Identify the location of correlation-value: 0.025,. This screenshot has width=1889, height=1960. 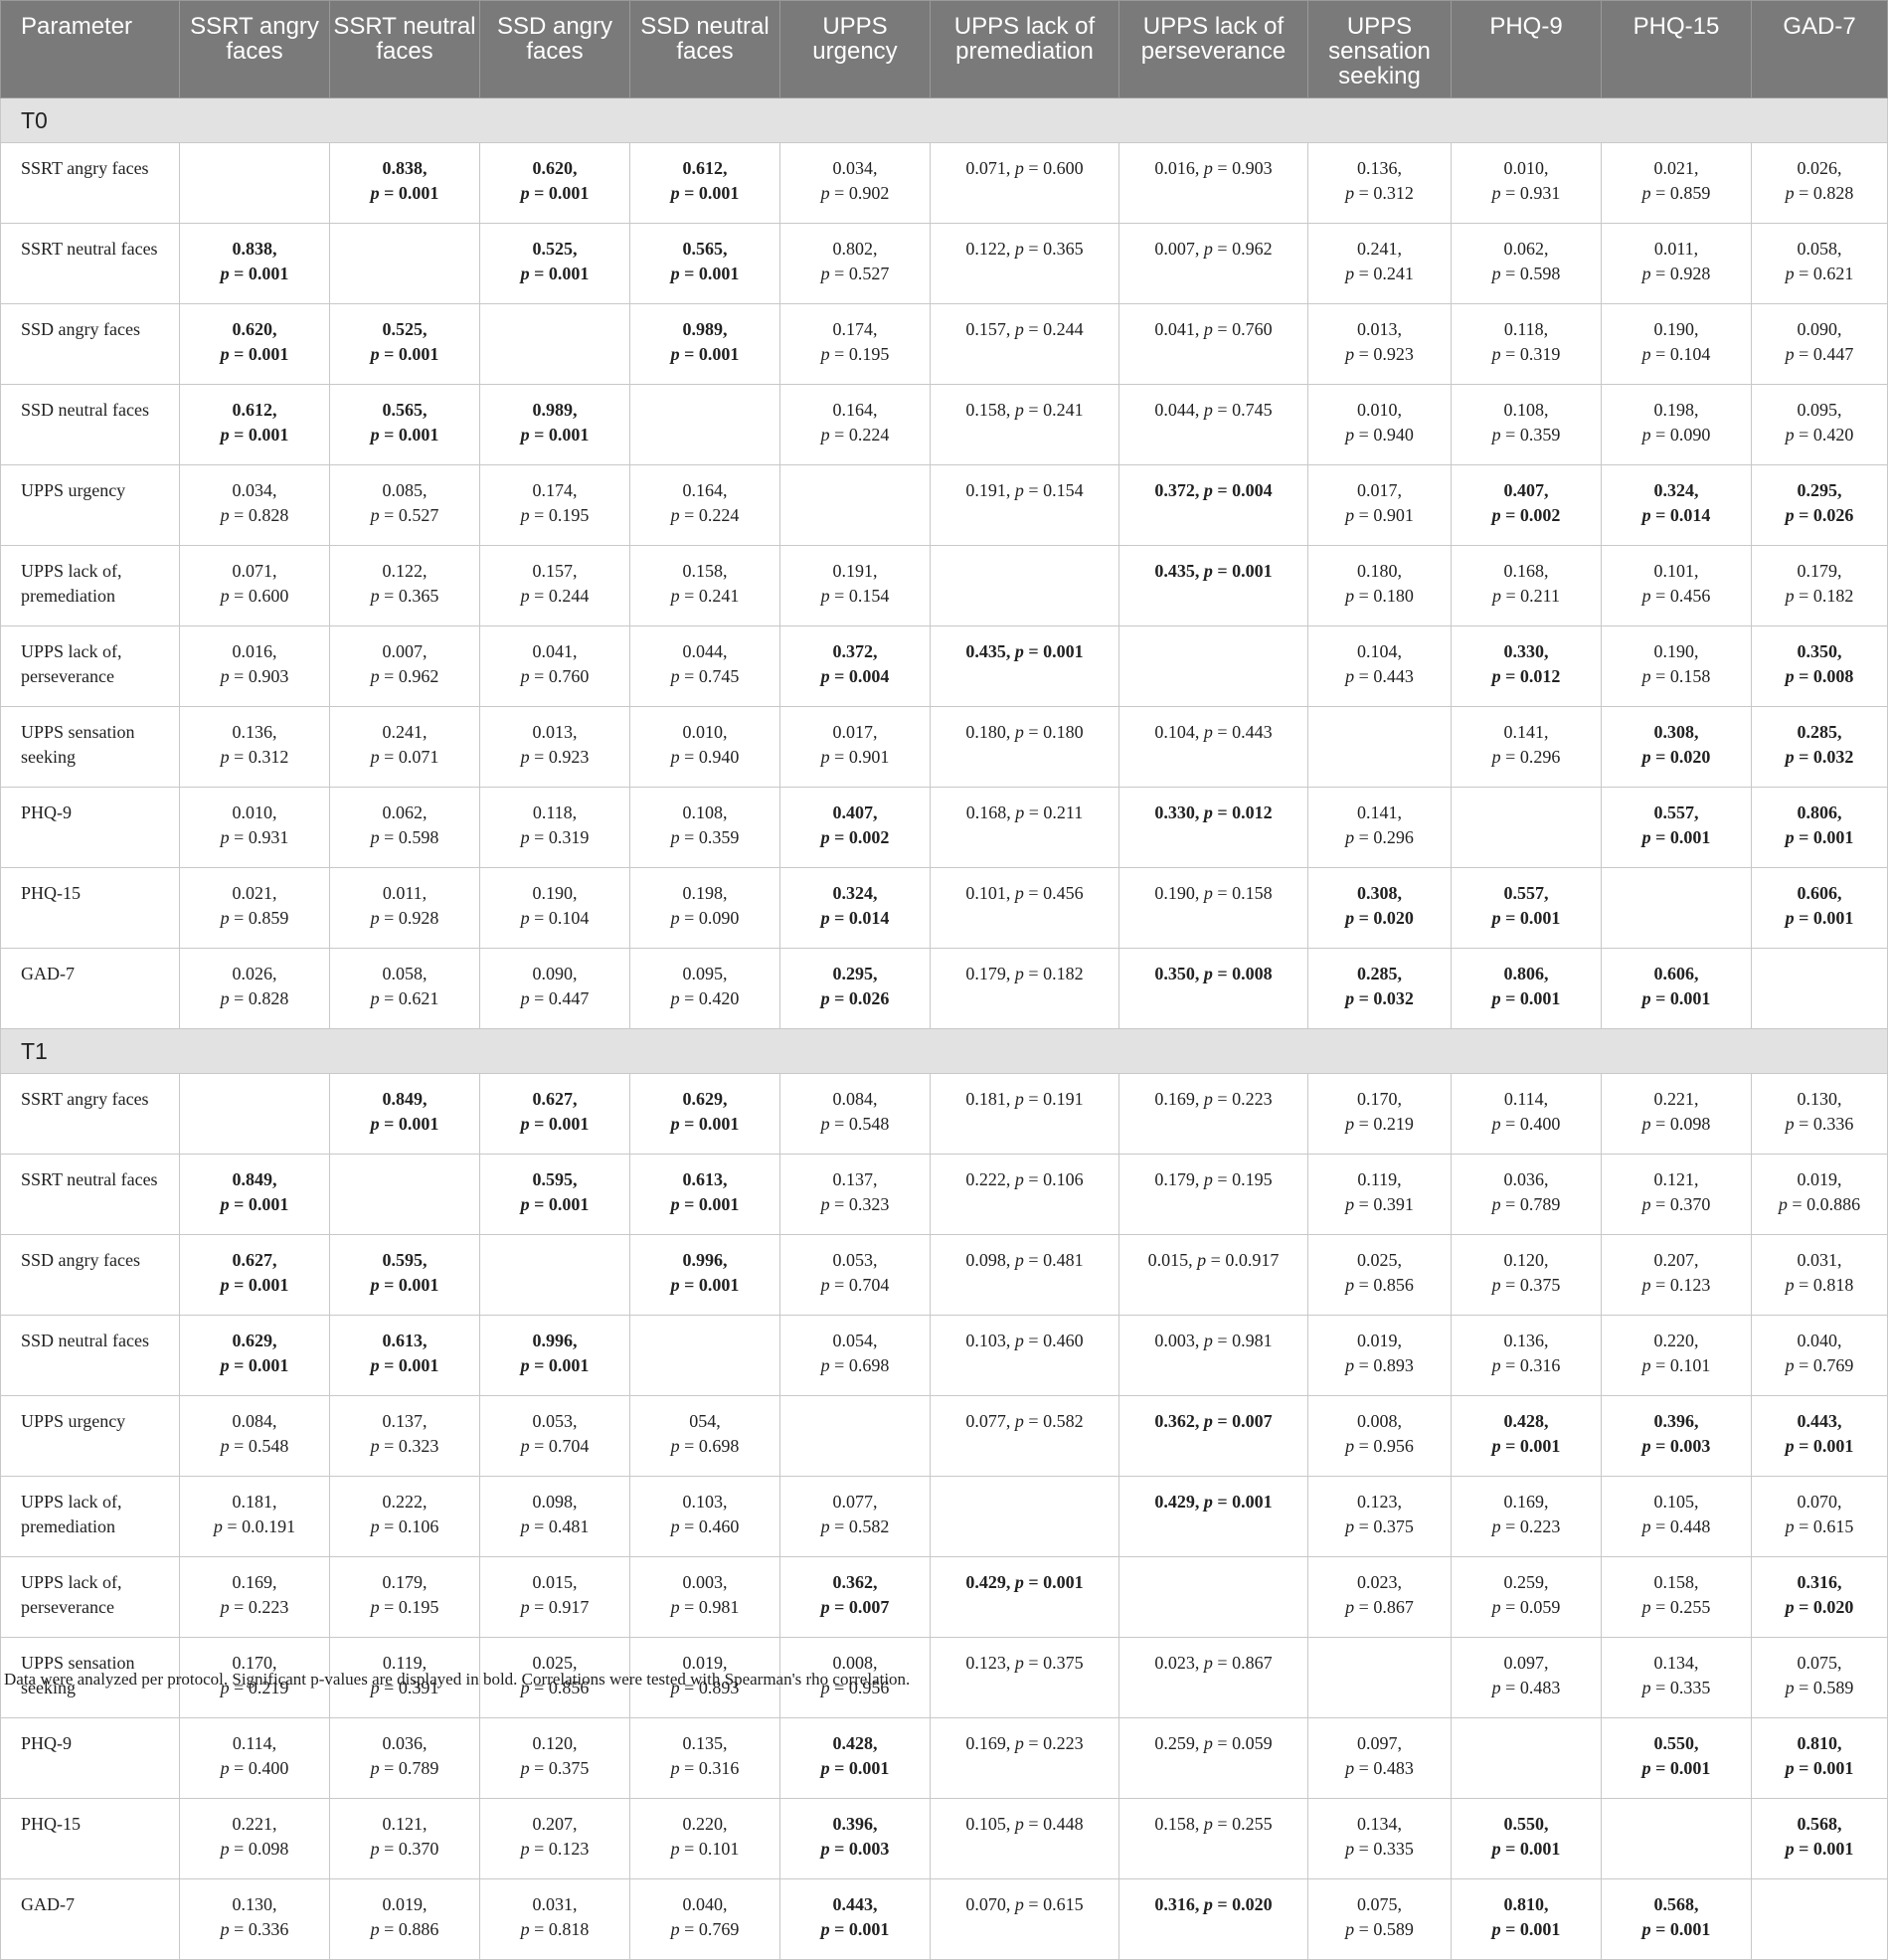
(1379, 1260).